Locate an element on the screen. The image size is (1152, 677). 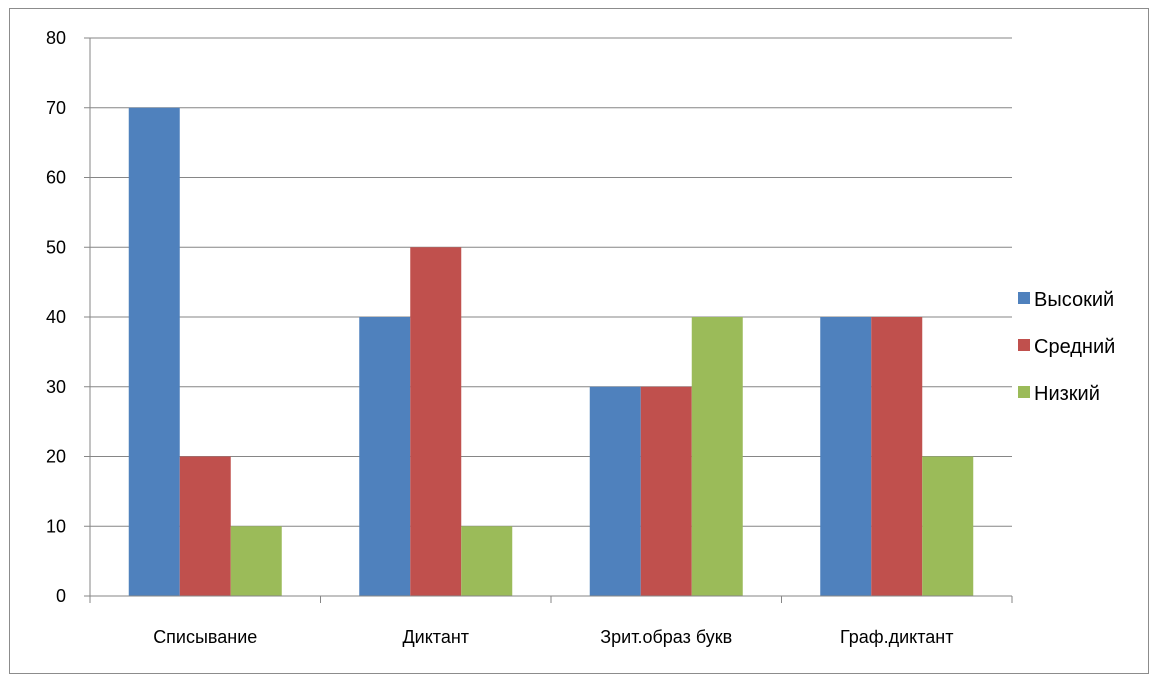
bar-Низкий-Зрит.образ букв is located at coordinates (717, 456).